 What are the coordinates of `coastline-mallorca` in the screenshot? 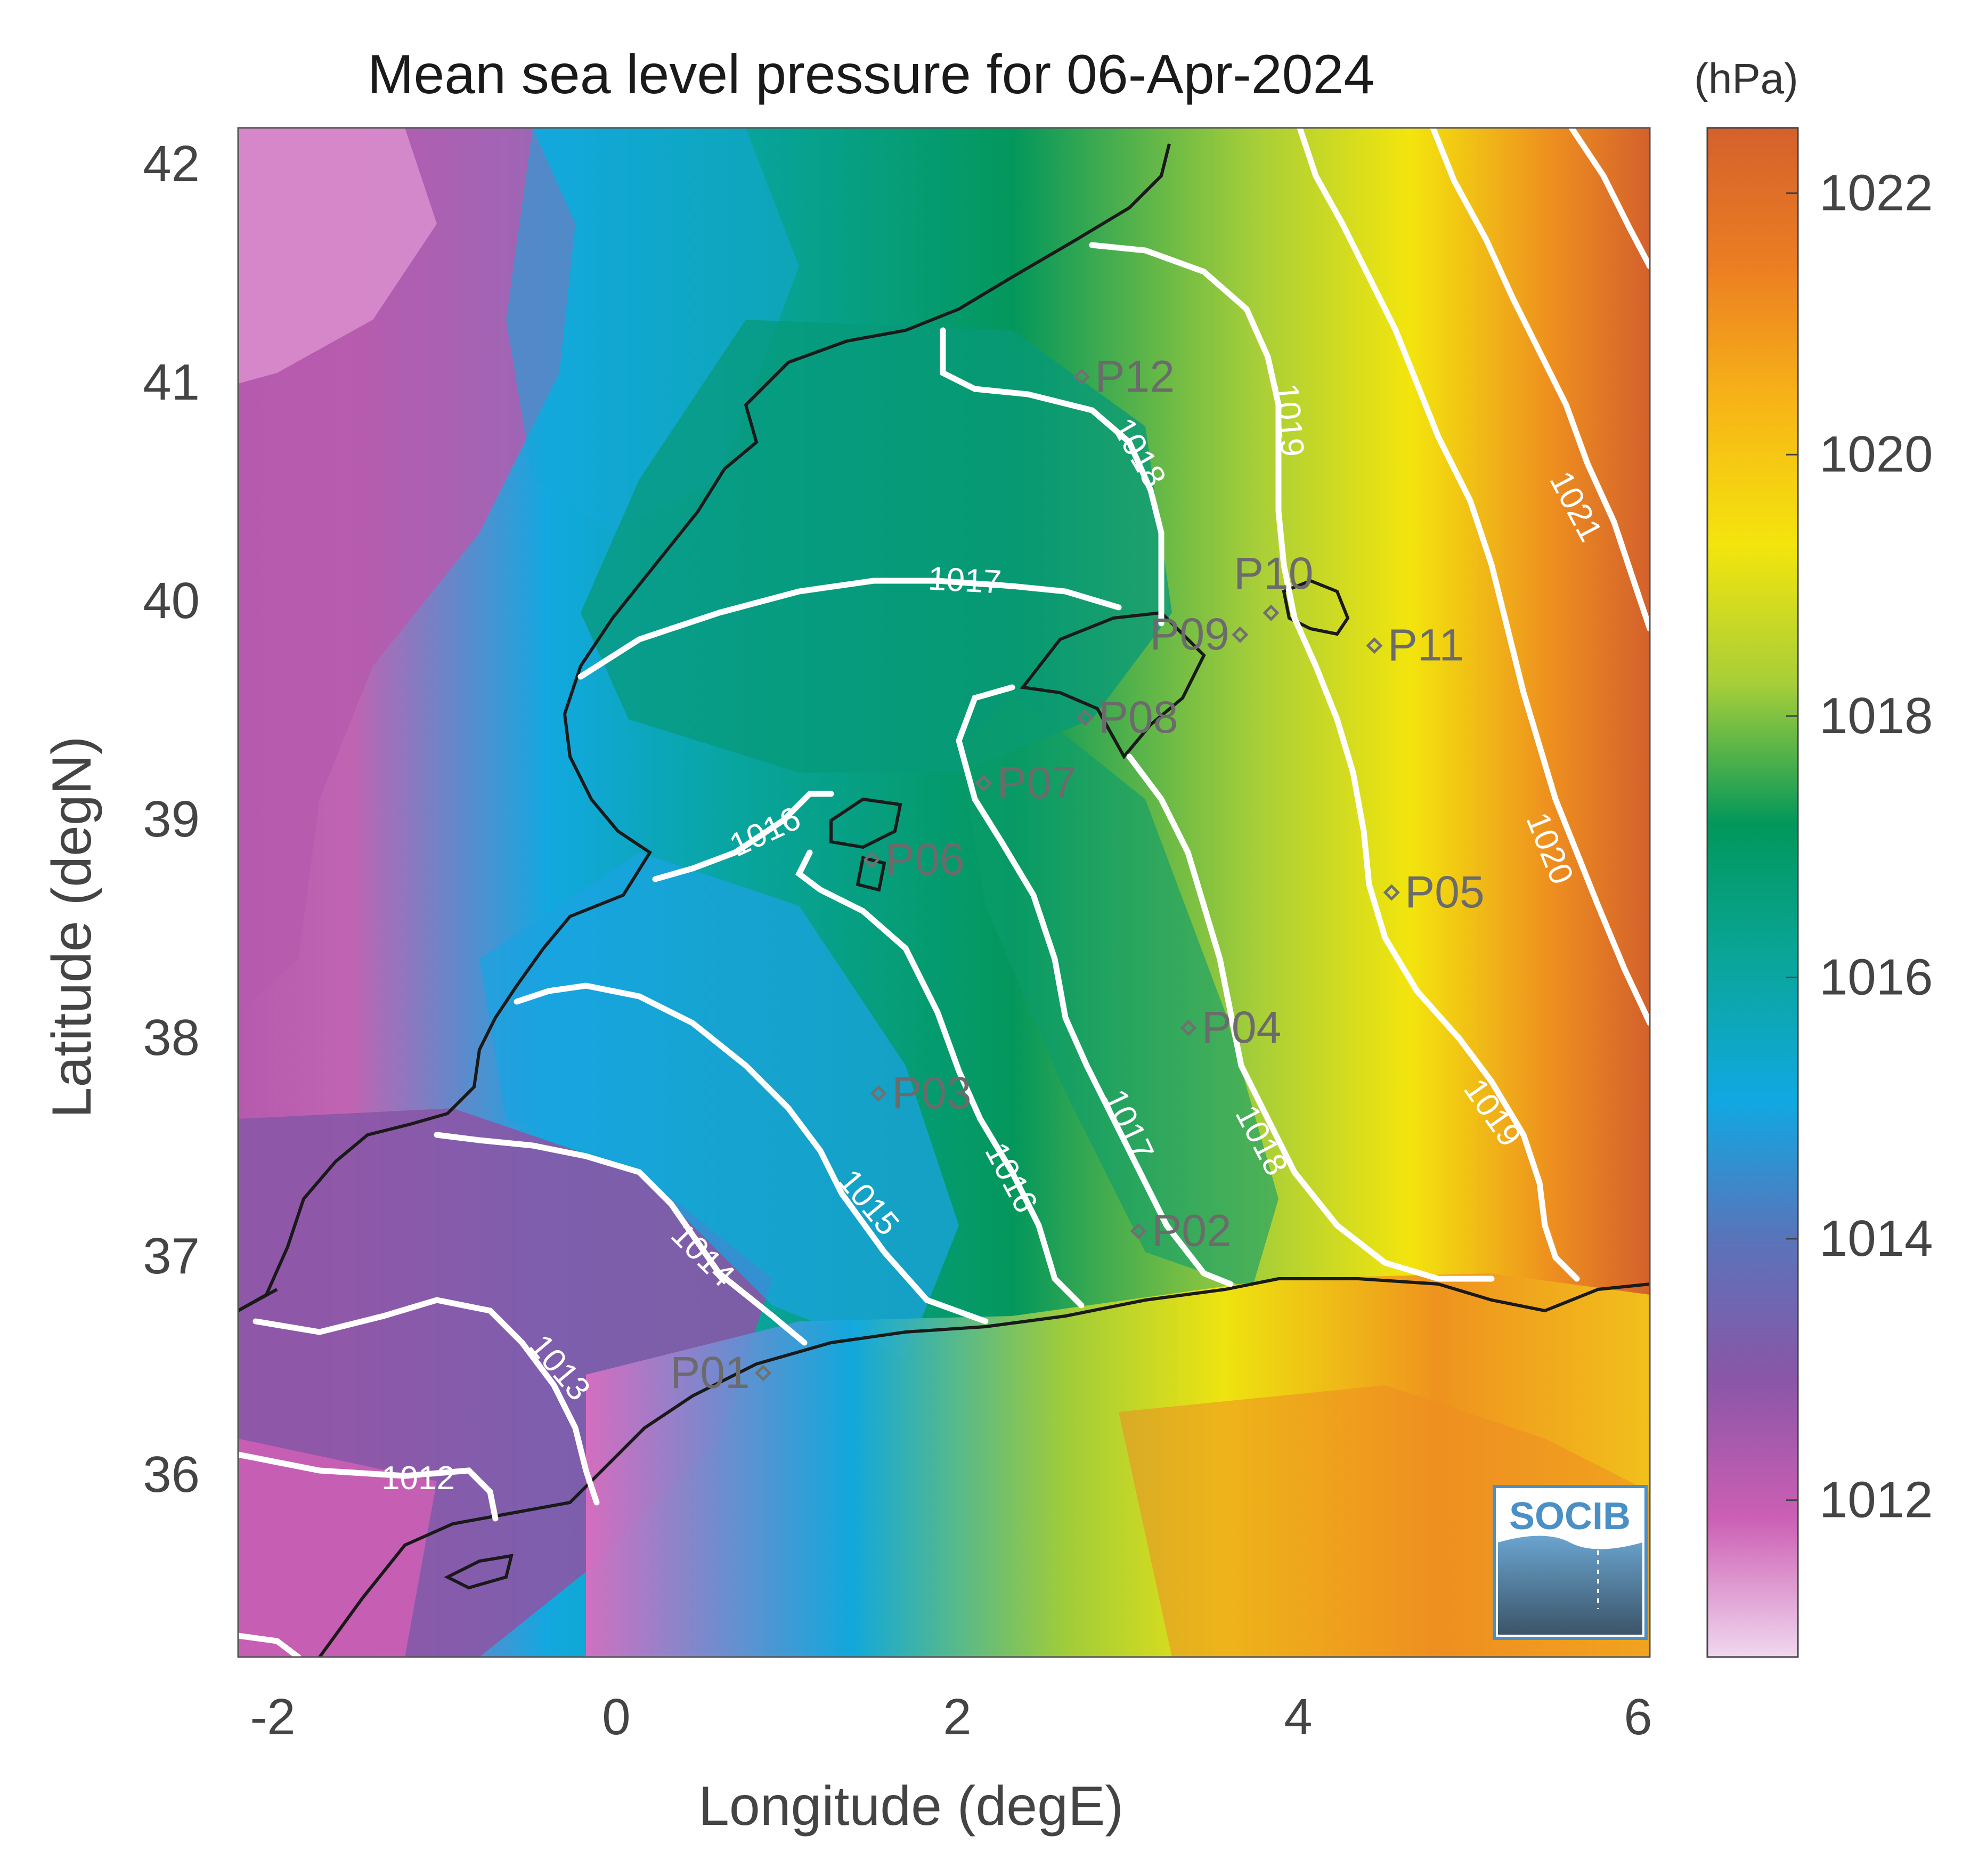 It's located at (1113, 685).